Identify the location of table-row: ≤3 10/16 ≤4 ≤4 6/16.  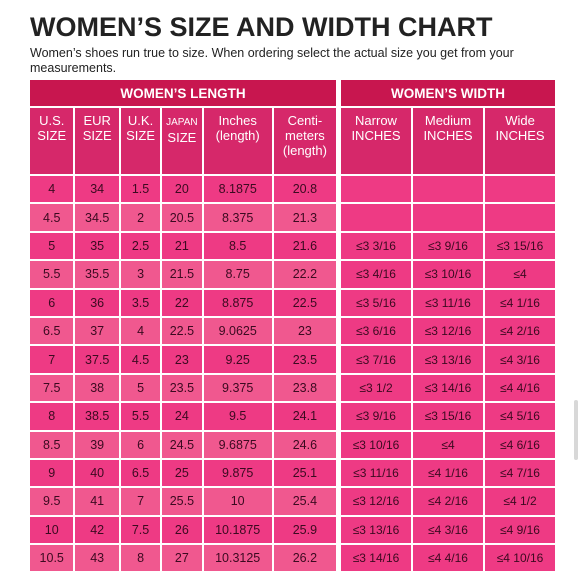
(448, 444).